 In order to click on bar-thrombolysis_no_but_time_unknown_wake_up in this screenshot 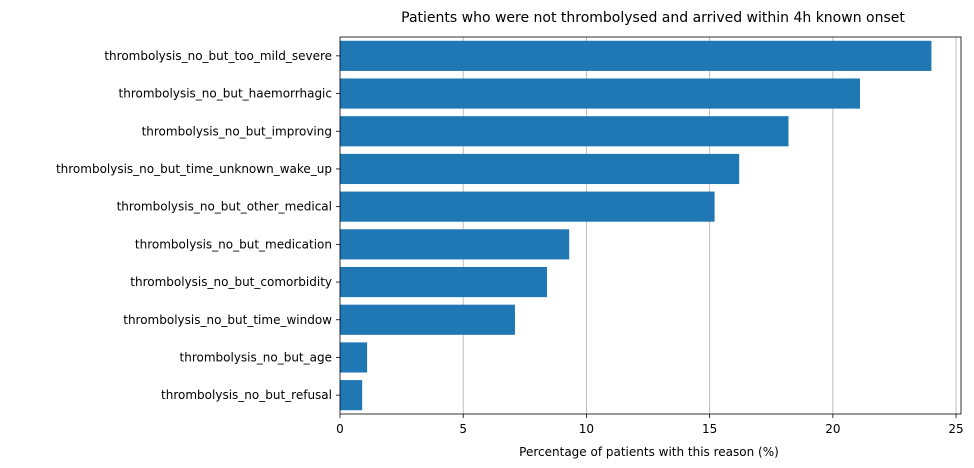, I will do `click(540, 169)`.